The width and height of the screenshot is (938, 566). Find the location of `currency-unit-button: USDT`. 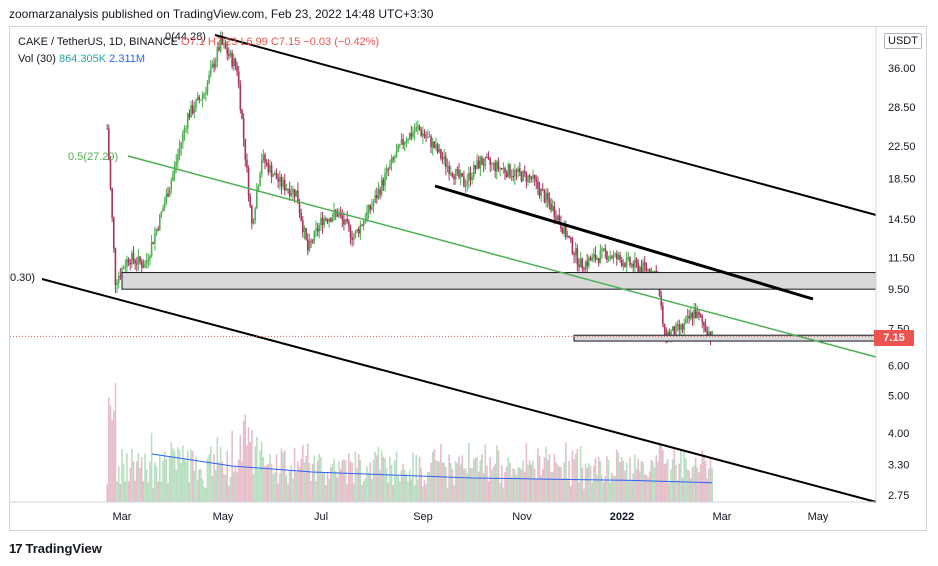

currency-unit-button: USDT is located at coordinates (903, 41).